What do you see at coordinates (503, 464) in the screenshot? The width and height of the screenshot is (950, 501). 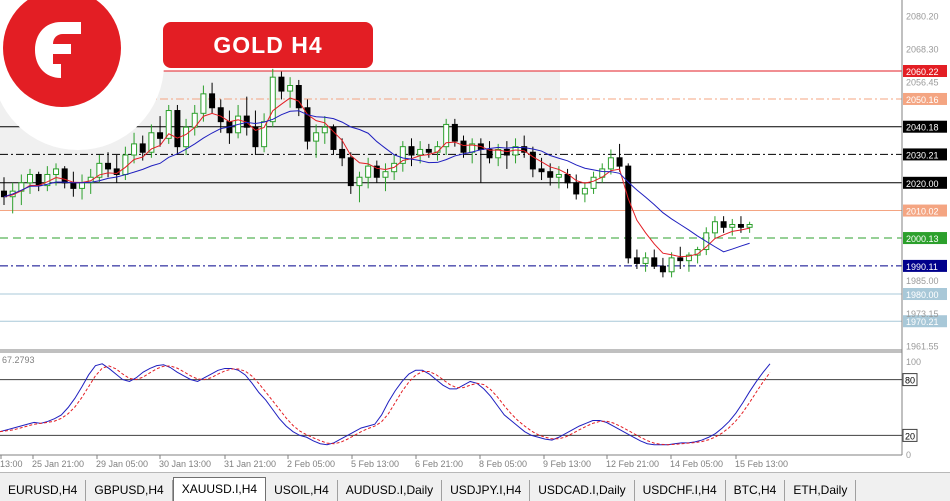 I see `time-tick-label: 8 Feb 05:00` at bounding box center [503, 464].